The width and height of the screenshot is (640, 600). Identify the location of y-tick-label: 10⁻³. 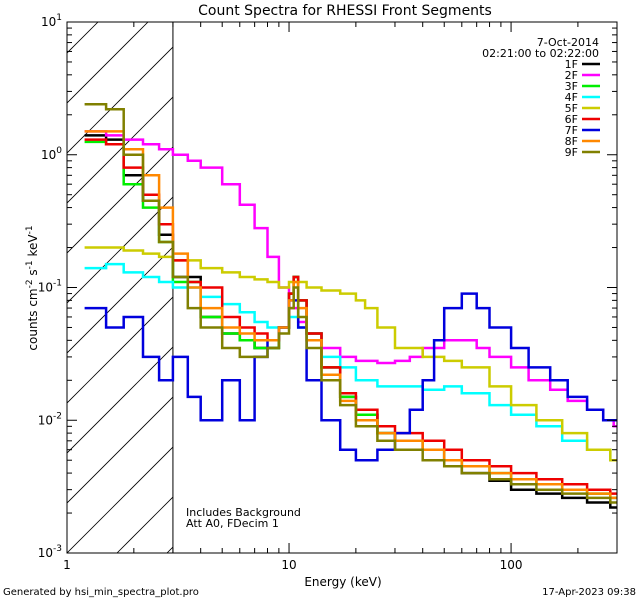
(50, 552).